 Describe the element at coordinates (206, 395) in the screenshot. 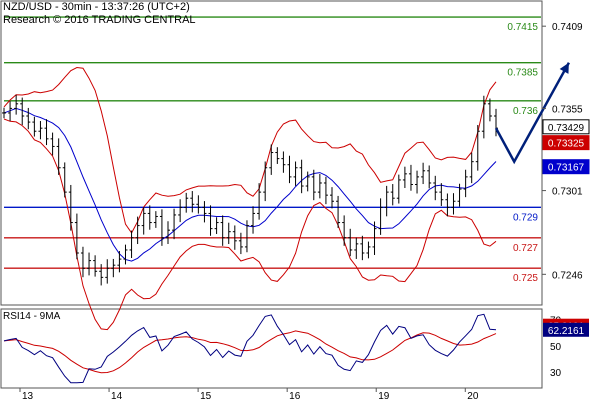

I see `x-tick-label-15: 15` at that location.